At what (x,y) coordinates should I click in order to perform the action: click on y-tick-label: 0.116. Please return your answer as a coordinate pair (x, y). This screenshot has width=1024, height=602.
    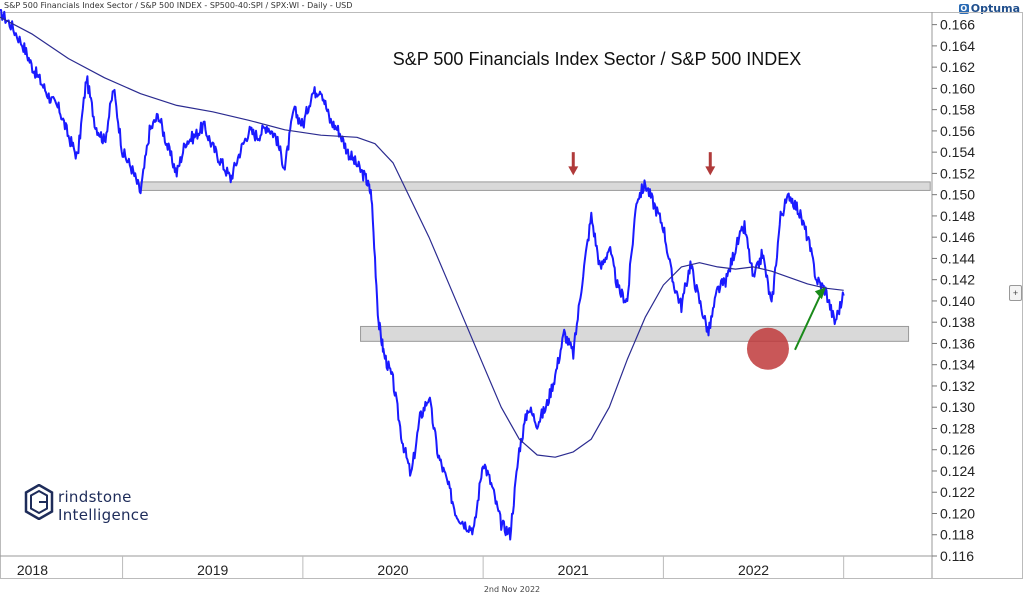
    Looking at the image, I should click on (957, 556).